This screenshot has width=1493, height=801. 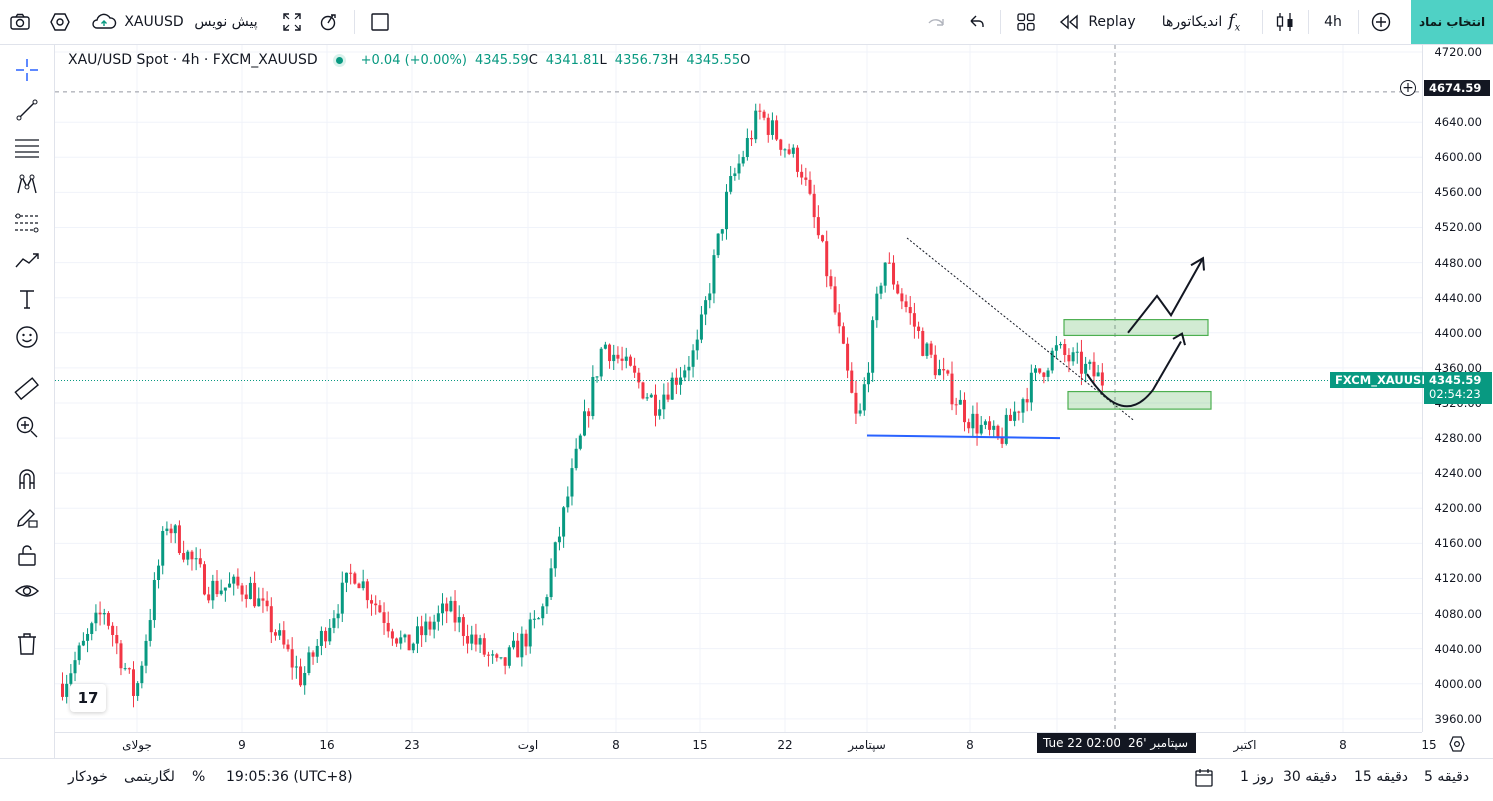 What do you see at coordinates (1458, 613) in the screenshot?
I see `price-label: 4080.00` at bounding box center [1458, 613].